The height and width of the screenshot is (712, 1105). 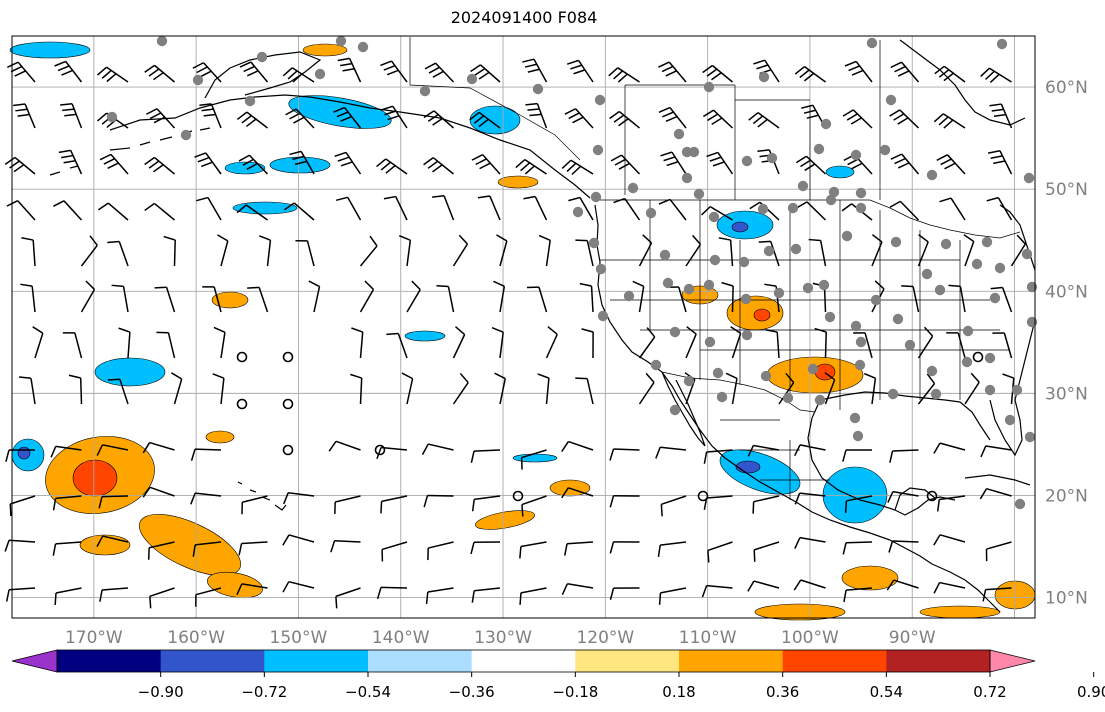 I want to click on latitude-label: 50°N, so click(x=1066, y=190).